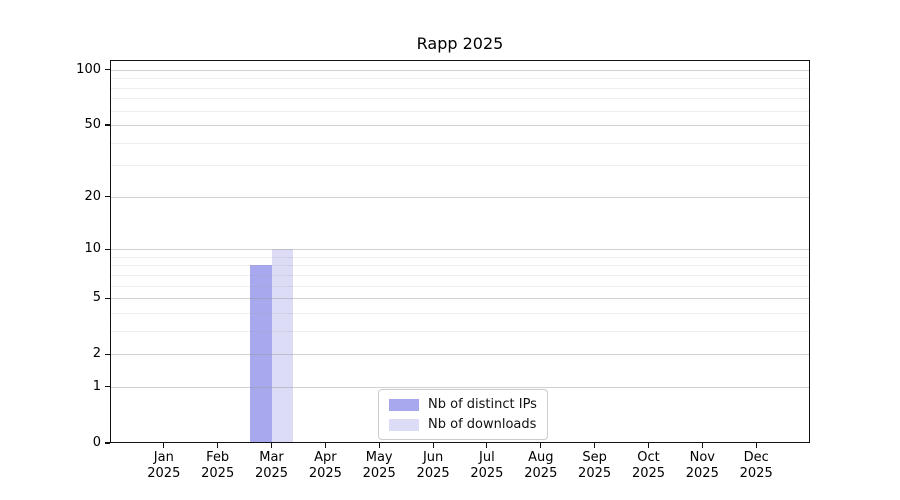 The image size is (900, 500). I want to click on x-tick-label: May 2025, so click(379, 466).